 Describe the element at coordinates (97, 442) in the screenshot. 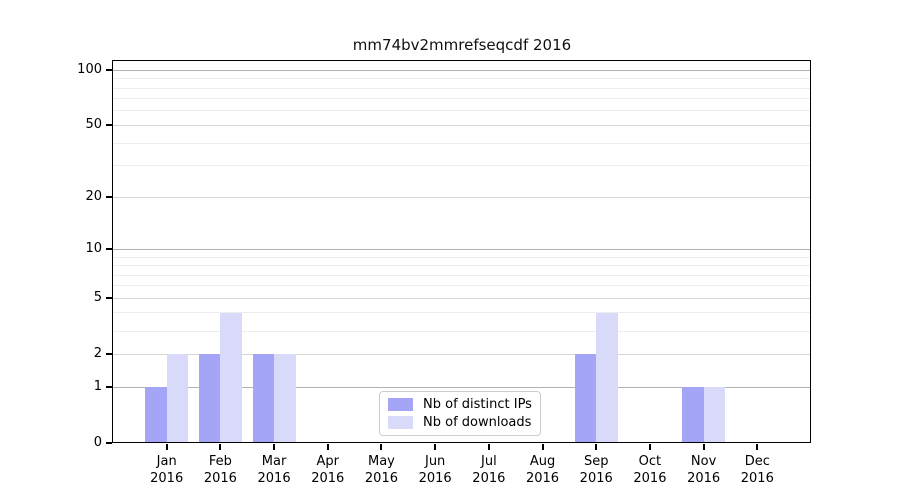

I see `y-axis-tick-label: 0` at that location.